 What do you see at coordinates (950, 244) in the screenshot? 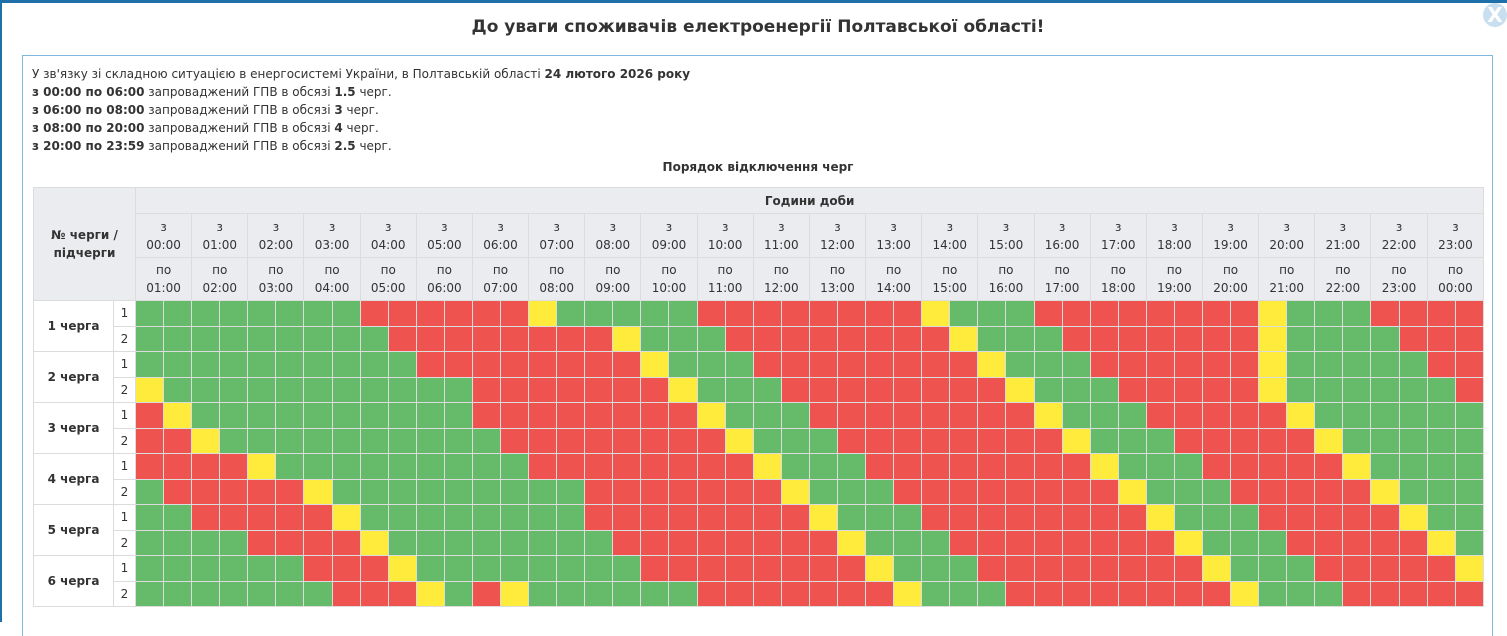
I see `from-time: 14:00` at bounding box center [950, 244].